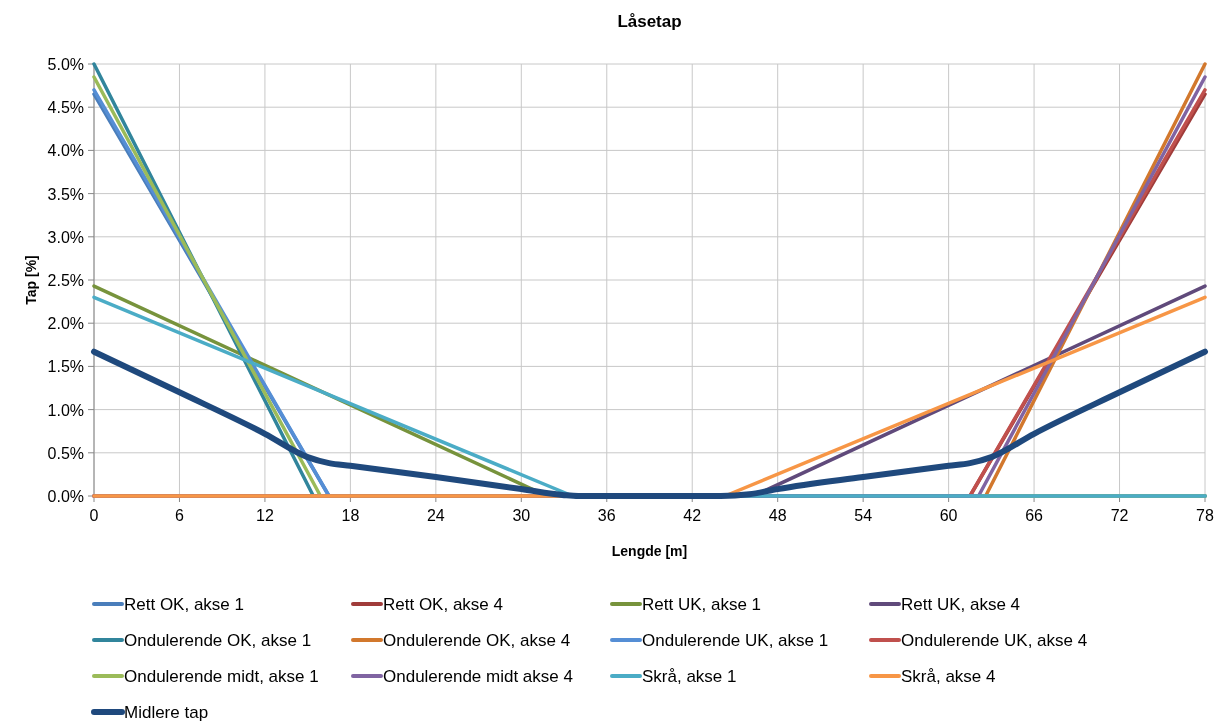 The image size is (1226, 723). What do you see at coordinates (735, 640) in the screenshot?
I see `legend-label: Ondulerende UK, akse 1` at bounding box center [735, 640].